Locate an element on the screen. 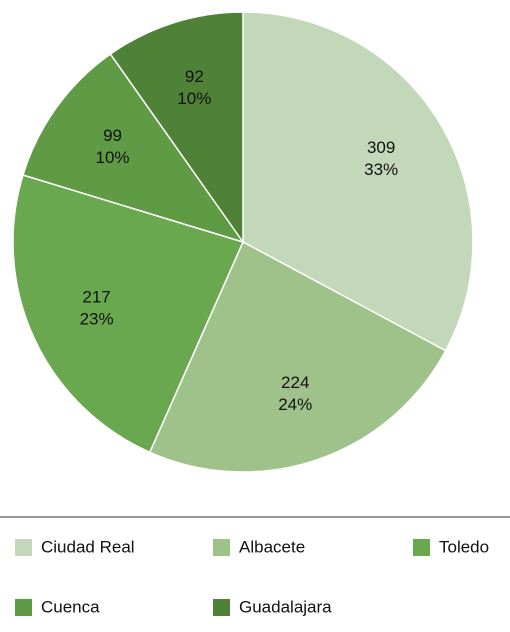 This screenshot has height=632, width=510. slice-percent-label: 33% is located at coordinates (381, 169).